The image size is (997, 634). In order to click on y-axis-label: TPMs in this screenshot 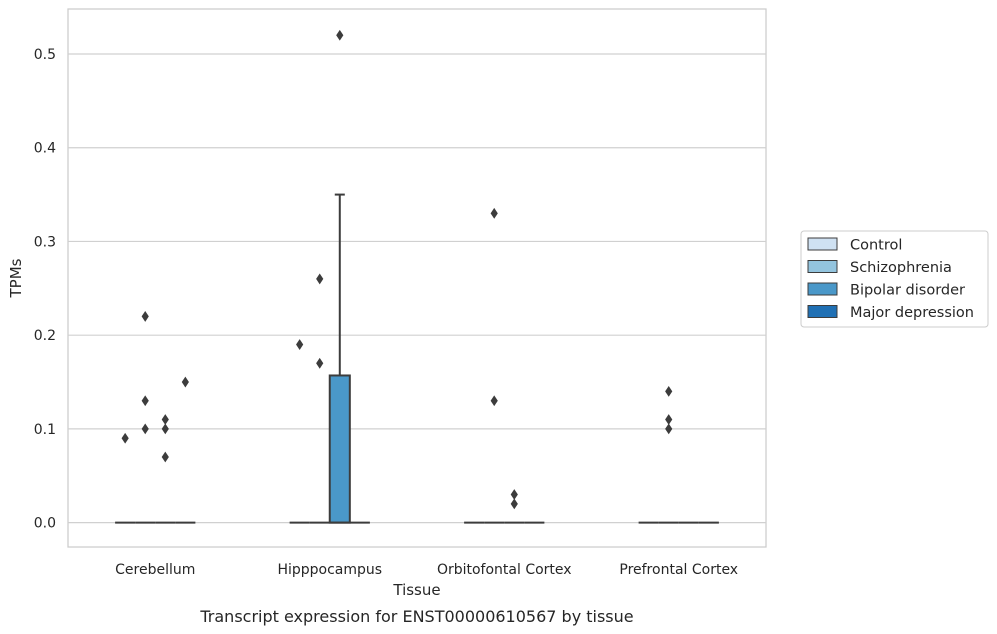, I will do `click(16, 278)`.